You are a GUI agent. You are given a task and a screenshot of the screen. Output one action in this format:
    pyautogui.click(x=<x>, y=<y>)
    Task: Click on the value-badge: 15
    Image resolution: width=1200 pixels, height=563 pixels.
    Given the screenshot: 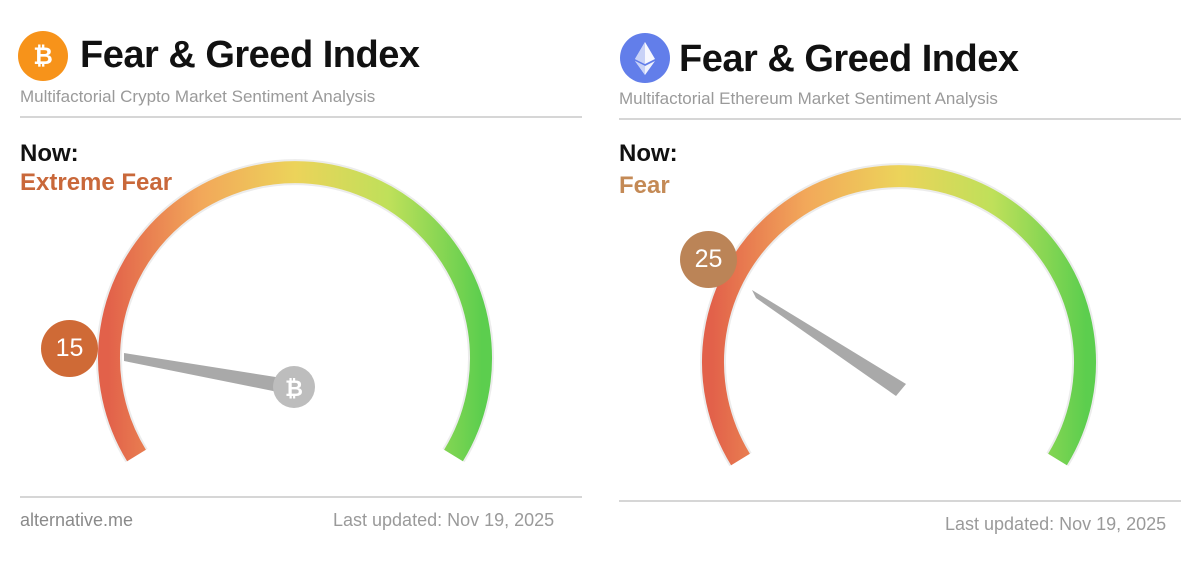 What is the action you would take?
    pyautogui.click(x=69, y=348)
    